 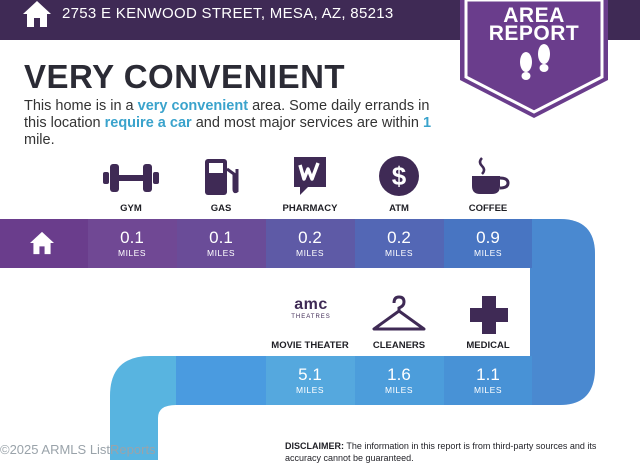 What do you see at coordinates (399, 313) in the screenshot?
I see `hanger-icon` at bounding box center [399, 313].